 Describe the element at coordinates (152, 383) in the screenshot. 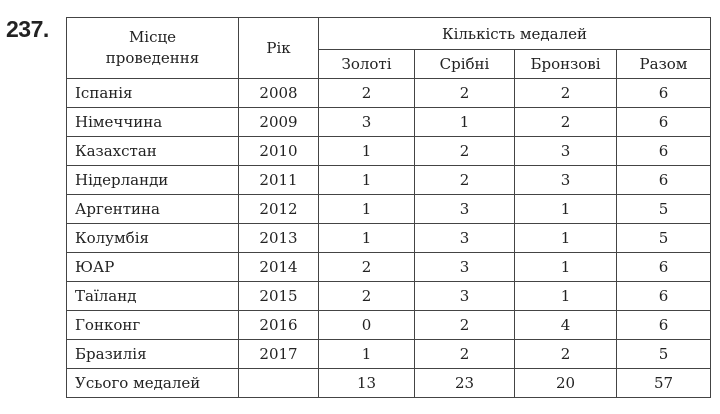

I see `totals-label: Усього медалей` at that location.